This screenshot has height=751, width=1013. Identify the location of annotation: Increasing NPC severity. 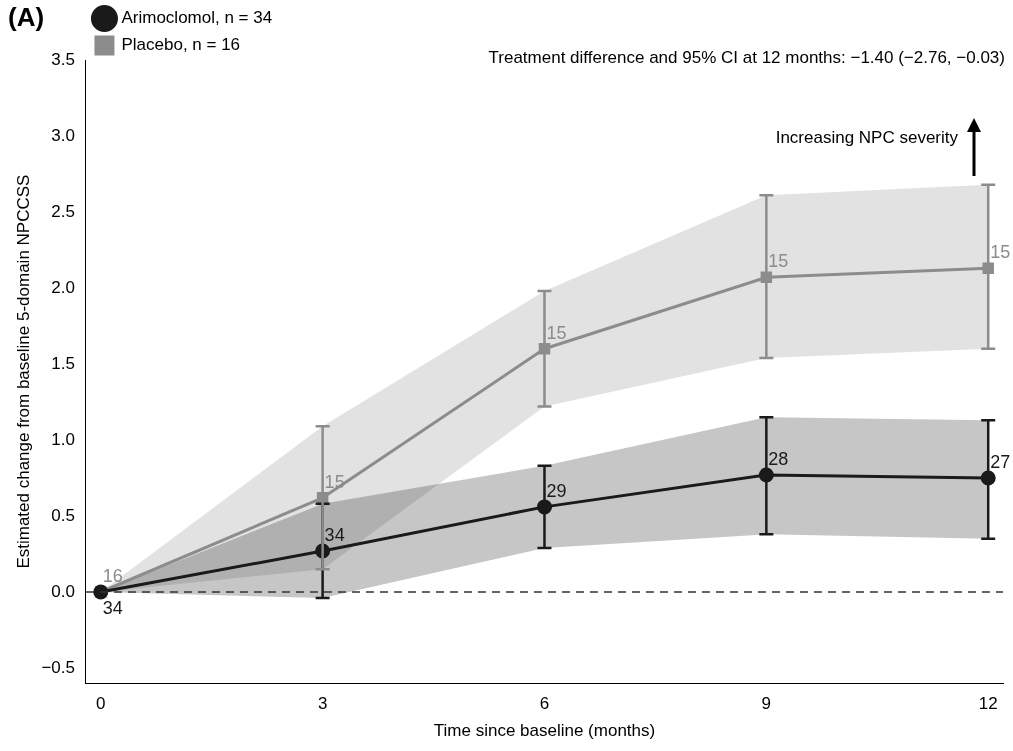
(866, 138).